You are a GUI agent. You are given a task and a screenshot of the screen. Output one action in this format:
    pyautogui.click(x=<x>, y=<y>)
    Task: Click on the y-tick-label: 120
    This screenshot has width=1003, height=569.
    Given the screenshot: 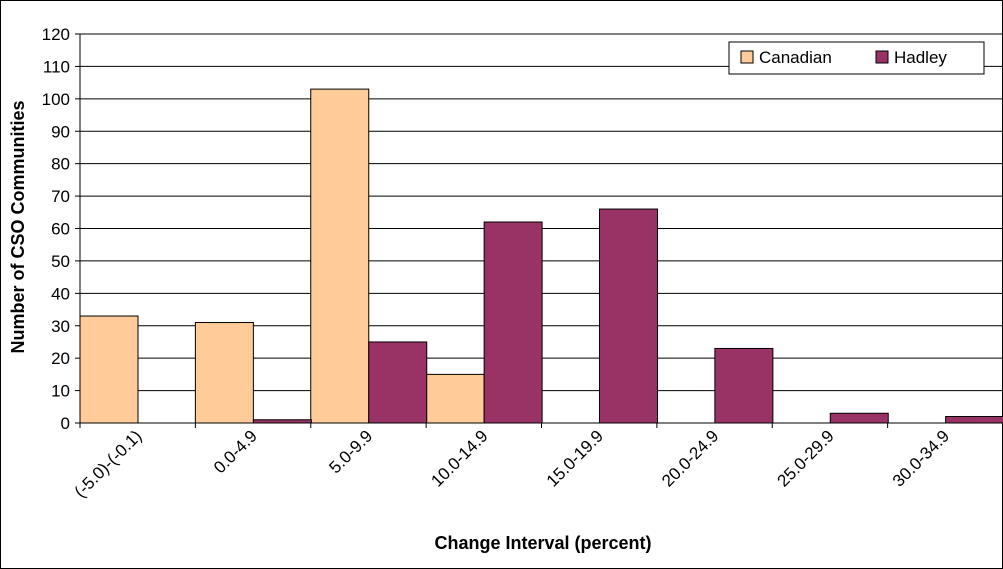 What is the action you would take?
    pyautogui.click(x=56, y=34)
    